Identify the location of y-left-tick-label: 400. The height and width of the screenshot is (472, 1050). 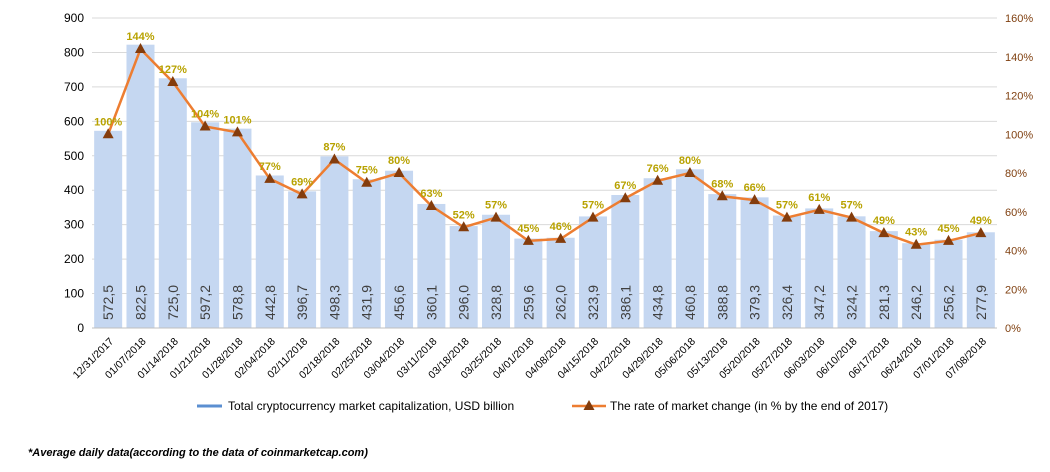
(74, 190).